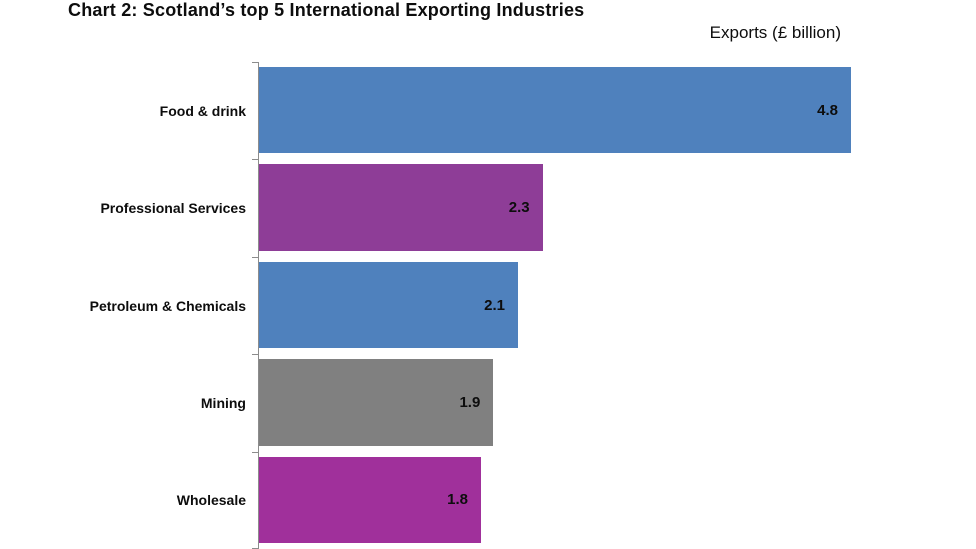  Describe the element at coordinates (607, 500) in the screenshot. I see `bar-track: 1.8` at that location.